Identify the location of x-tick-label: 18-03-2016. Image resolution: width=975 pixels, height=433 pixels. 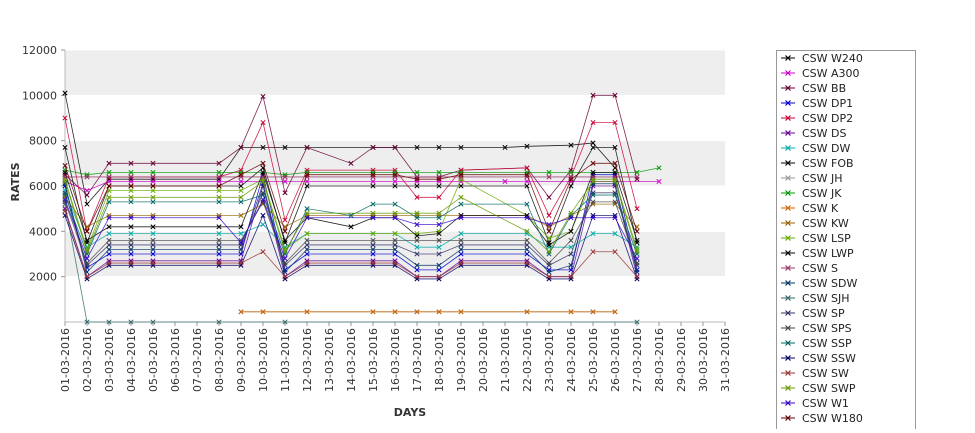
(439, 360).